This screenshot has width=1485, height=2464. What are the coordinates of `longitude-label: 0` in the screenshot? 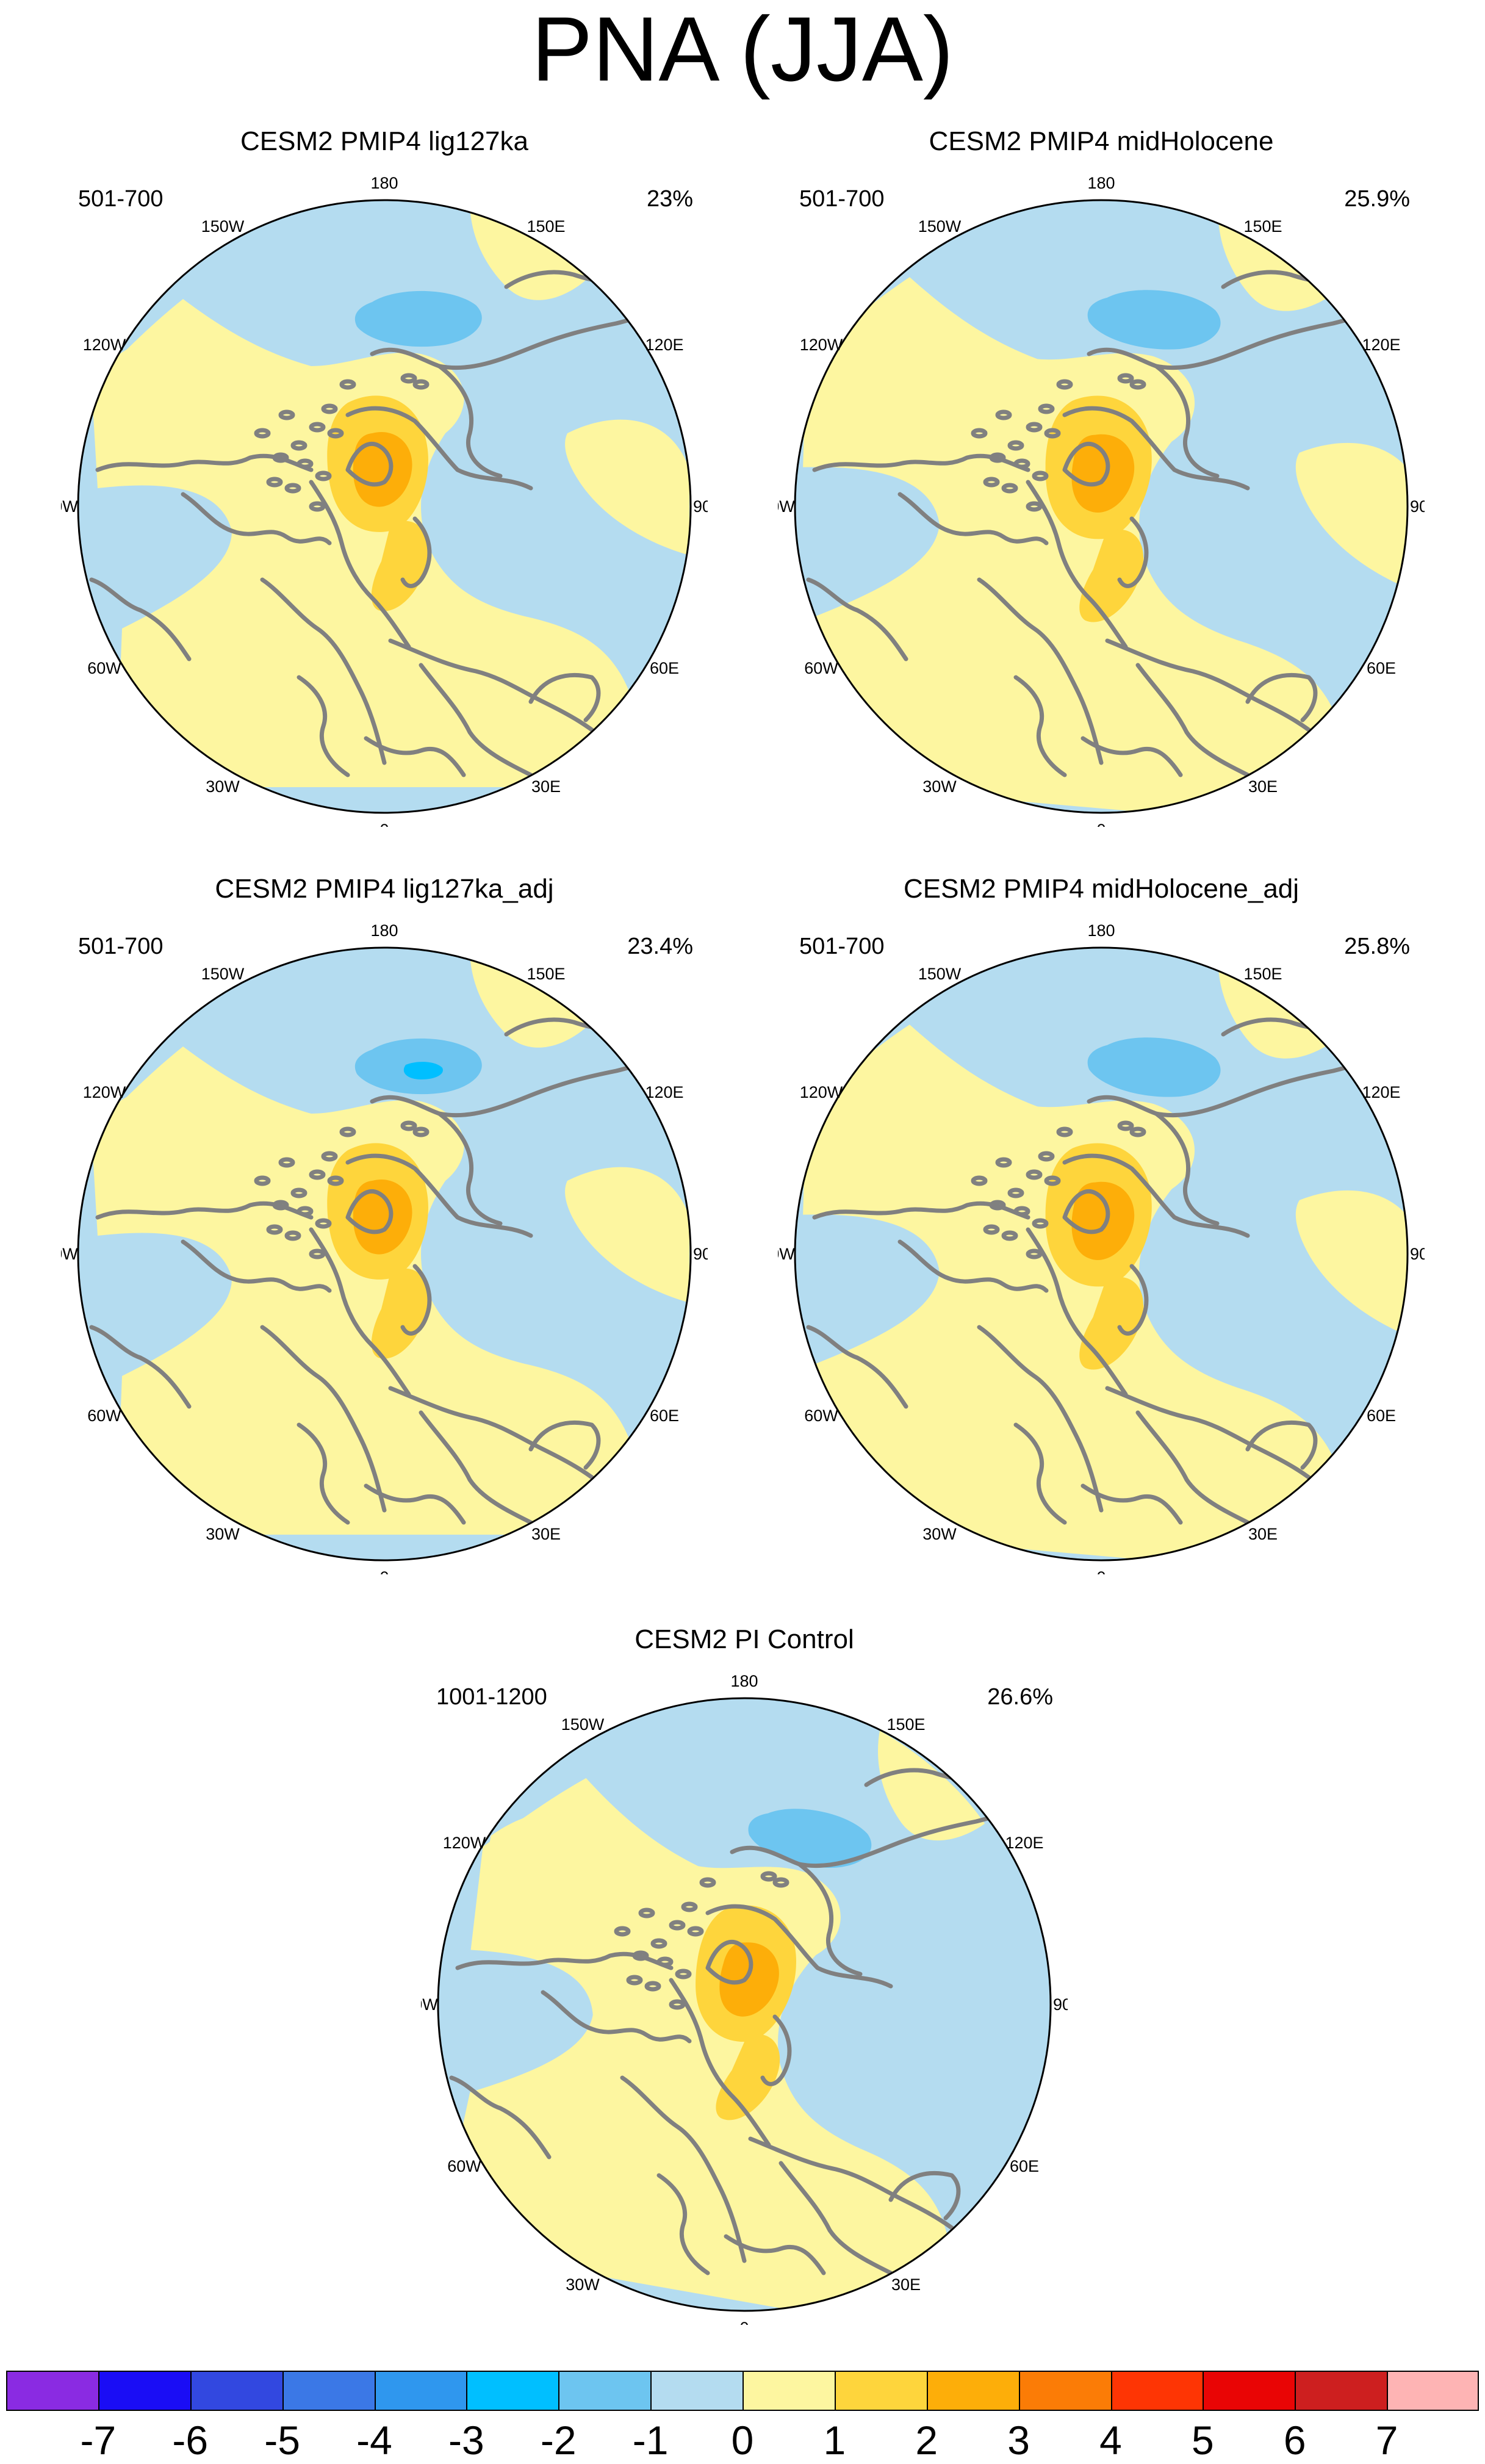 It's located at (1101, 824).